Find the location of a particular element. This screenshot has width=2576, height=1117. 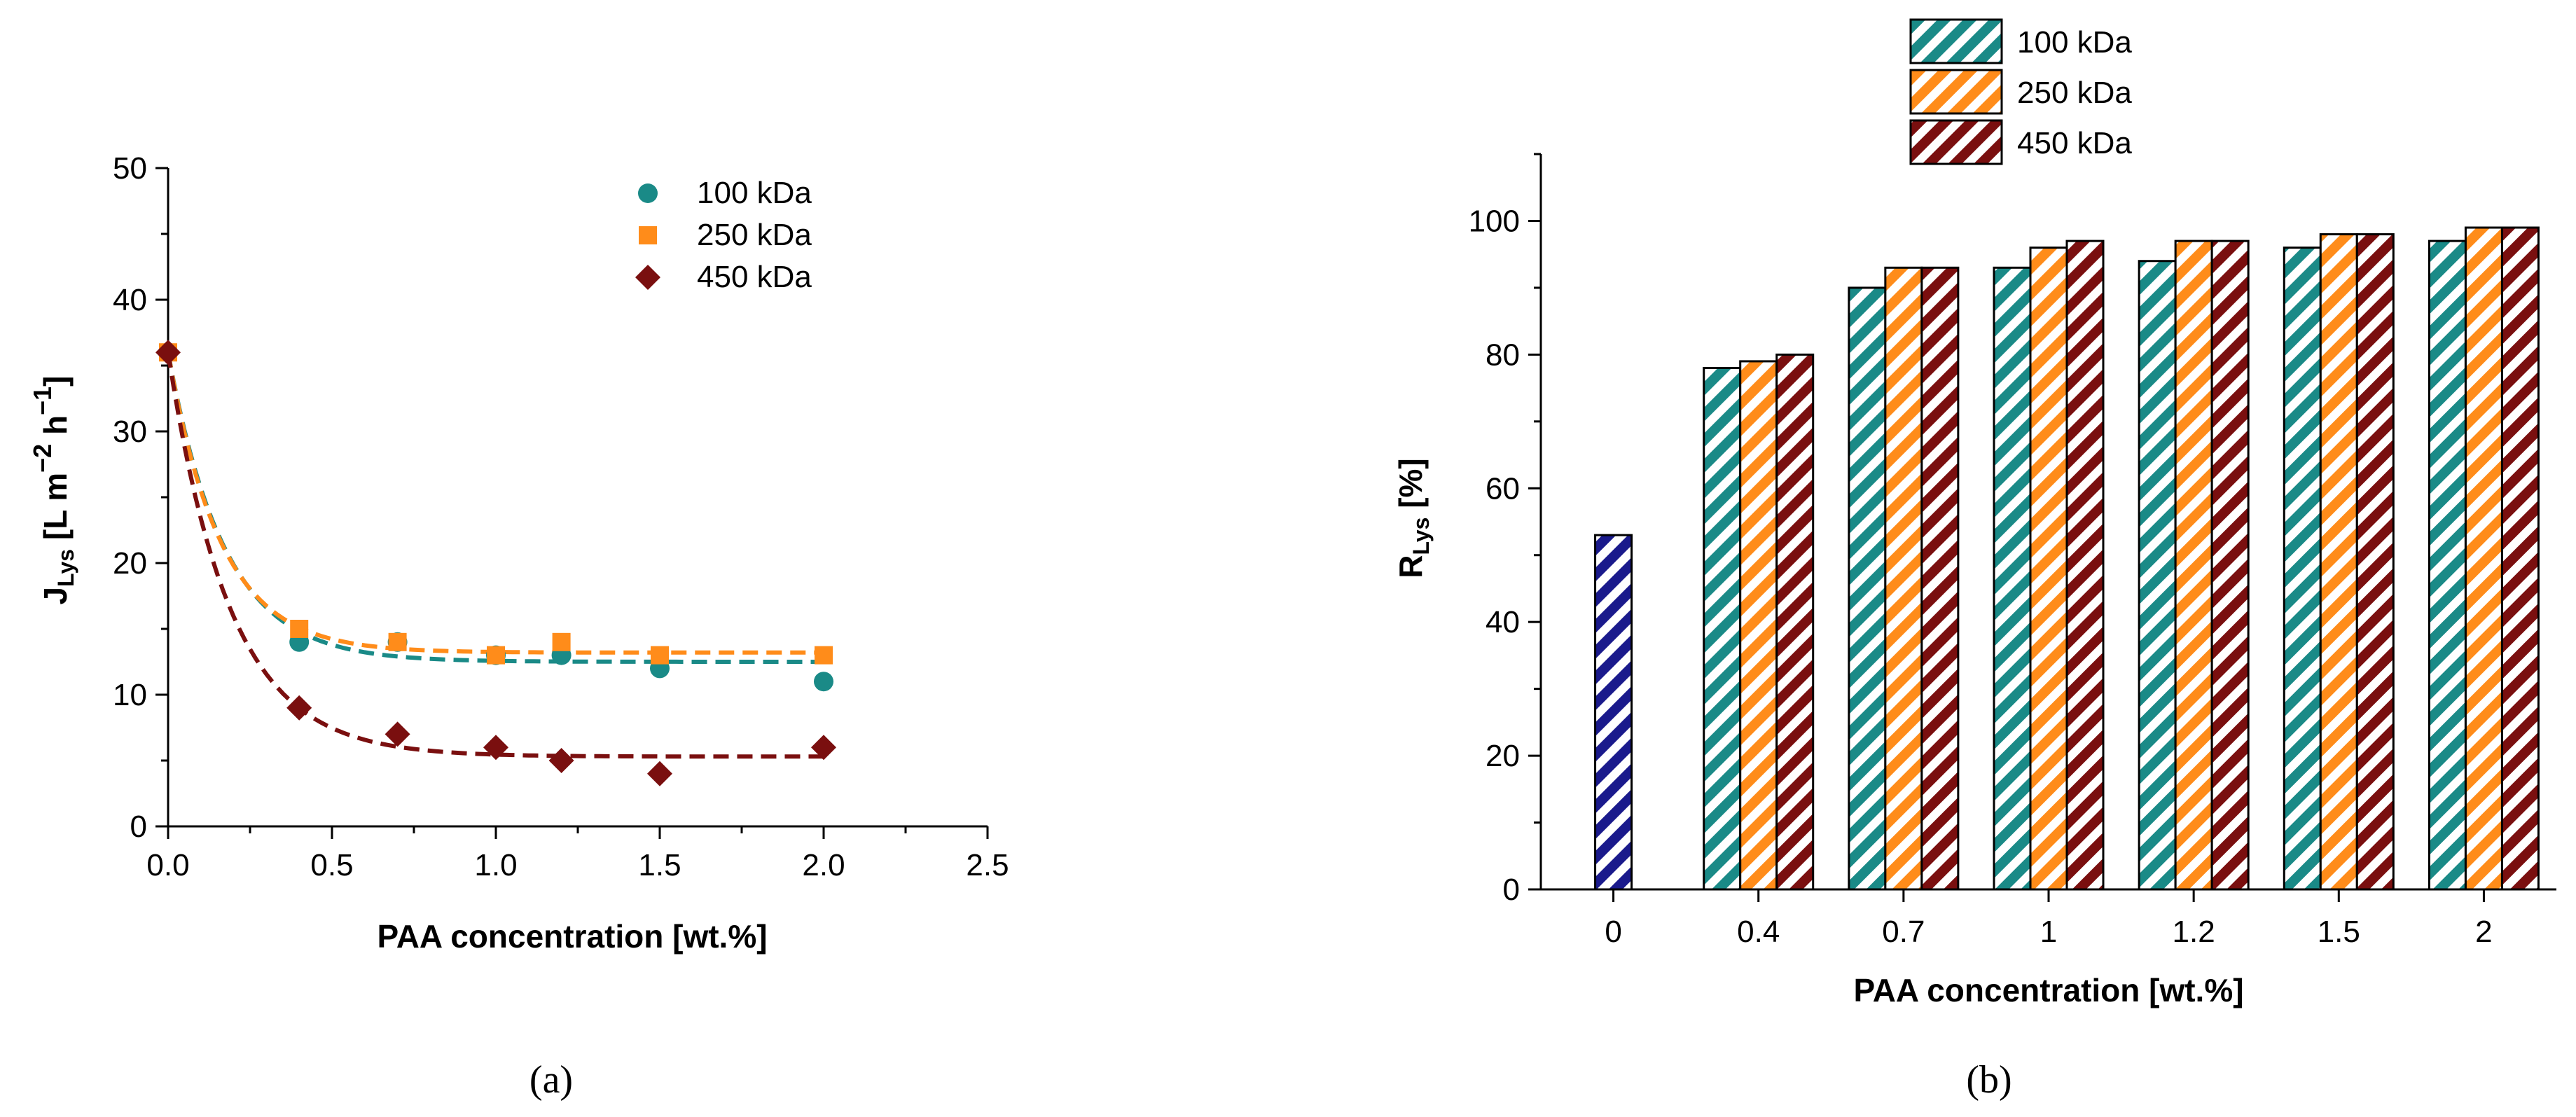

y-title-mid: h is located at coordinates (56, 429).